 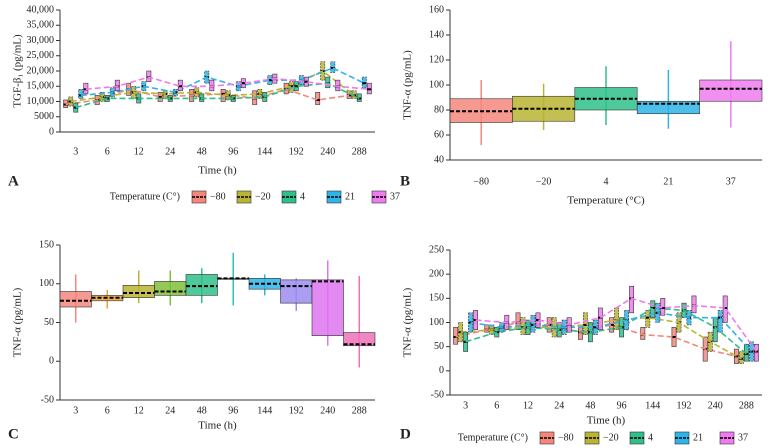 What do you see at coordinates (41, 101) in the screenshot?
I see `y-tick-label: 10,000` at bounding box center [41, 101].